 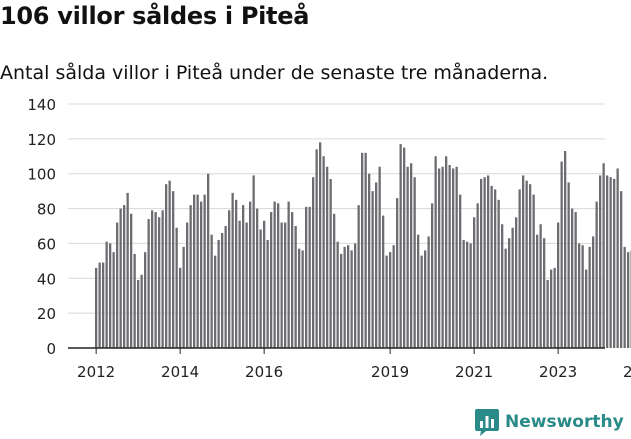 I want to click on y-tick-label: 140, so click(x=41, y=105).